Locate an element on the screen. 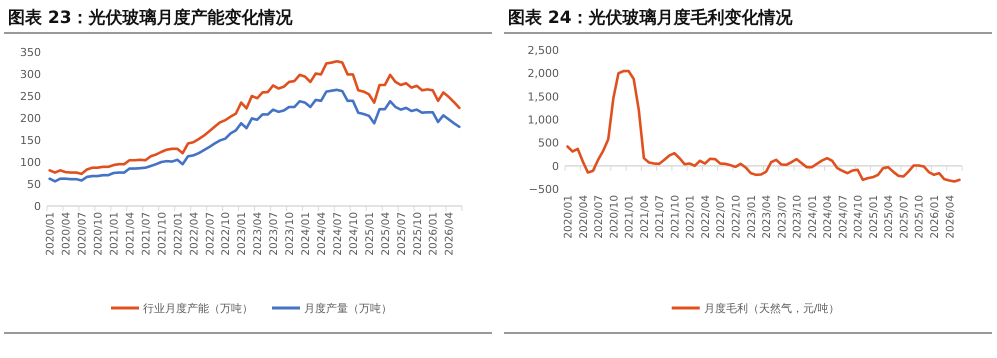 The width and height of the screenshot is (997, 358). ytick: 1,500 is located at coordinates (543, 97).